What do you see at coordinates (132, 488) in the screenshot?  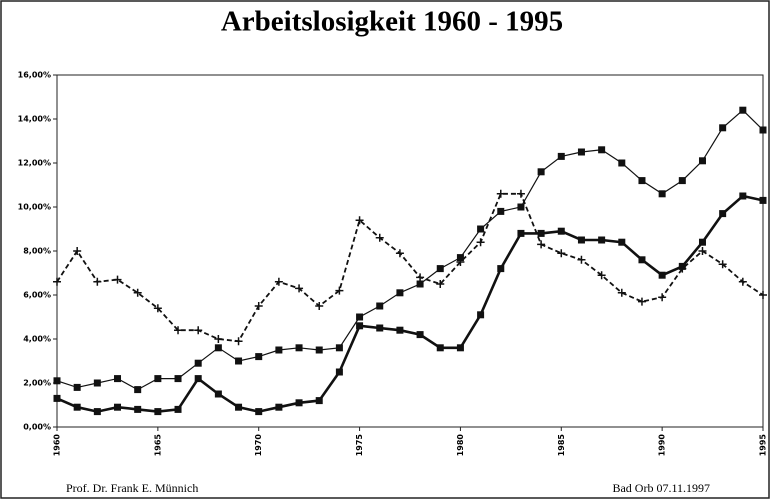 I see `footer-left: Prof. Dr. Frank E. Münnich` at bounding box center [132, 488].